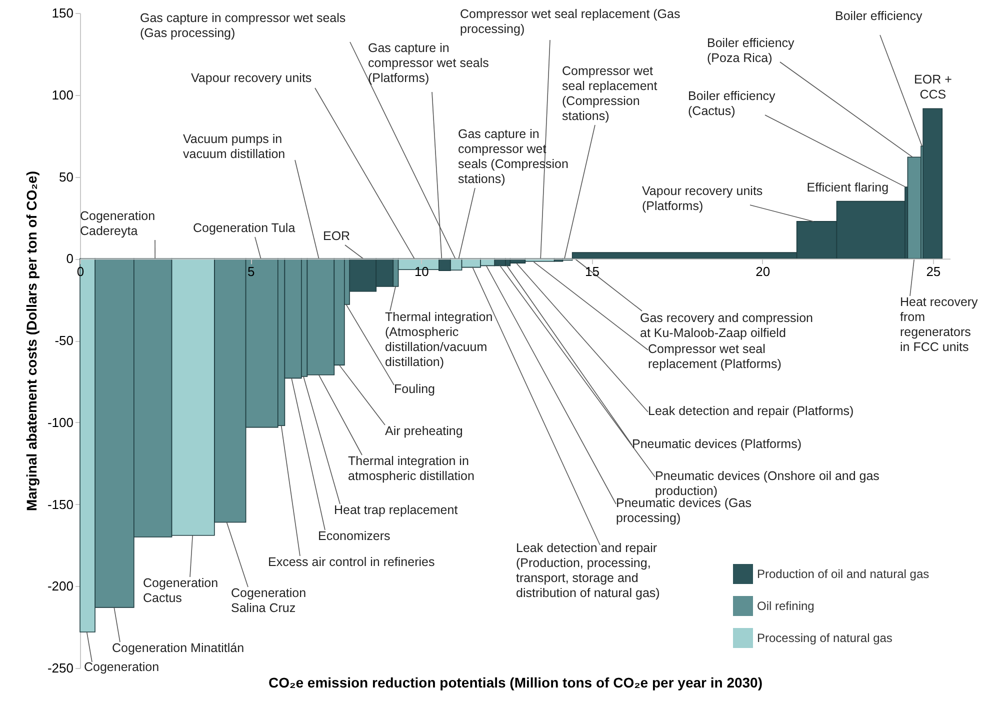  What do you see at coordinates (715, 356) in the screenshot?
I see `annotation: Compressor wet seal replacement (Platforms)` at bounding box center [715, 356].